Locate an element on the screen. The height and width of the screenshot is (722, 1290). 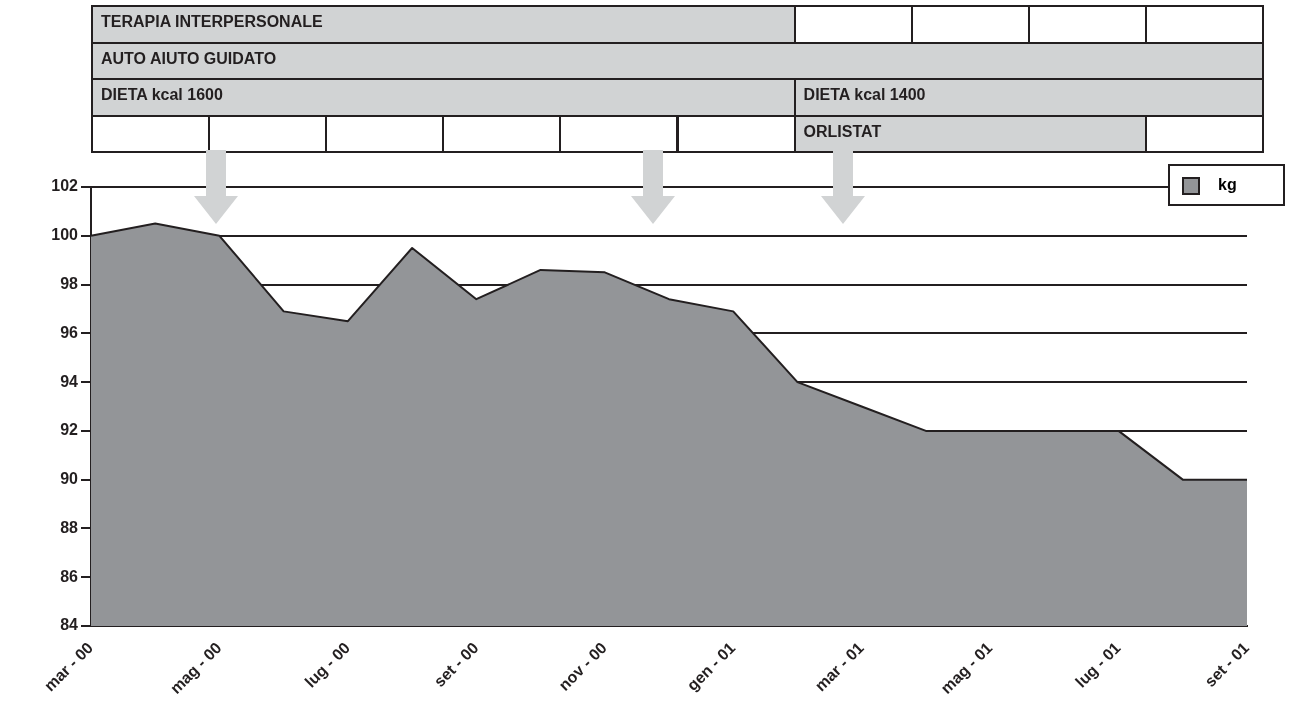
text: TERAPIA INTERPERSONALE is located at coordinates (443, 24).